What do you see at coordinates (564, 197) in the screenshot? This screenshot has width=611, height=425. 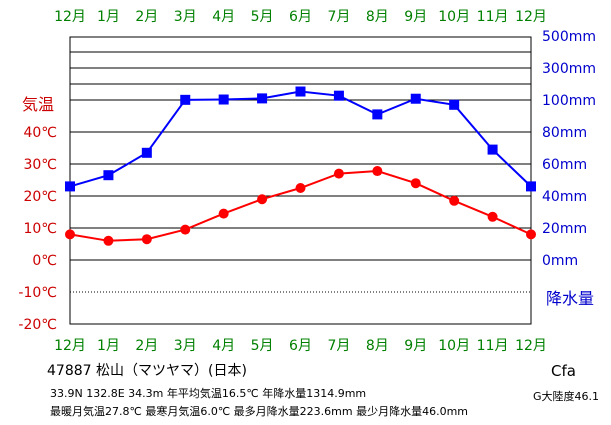 I see `precipitation-tick-label: 40mm` at bounding box center [564, 197].